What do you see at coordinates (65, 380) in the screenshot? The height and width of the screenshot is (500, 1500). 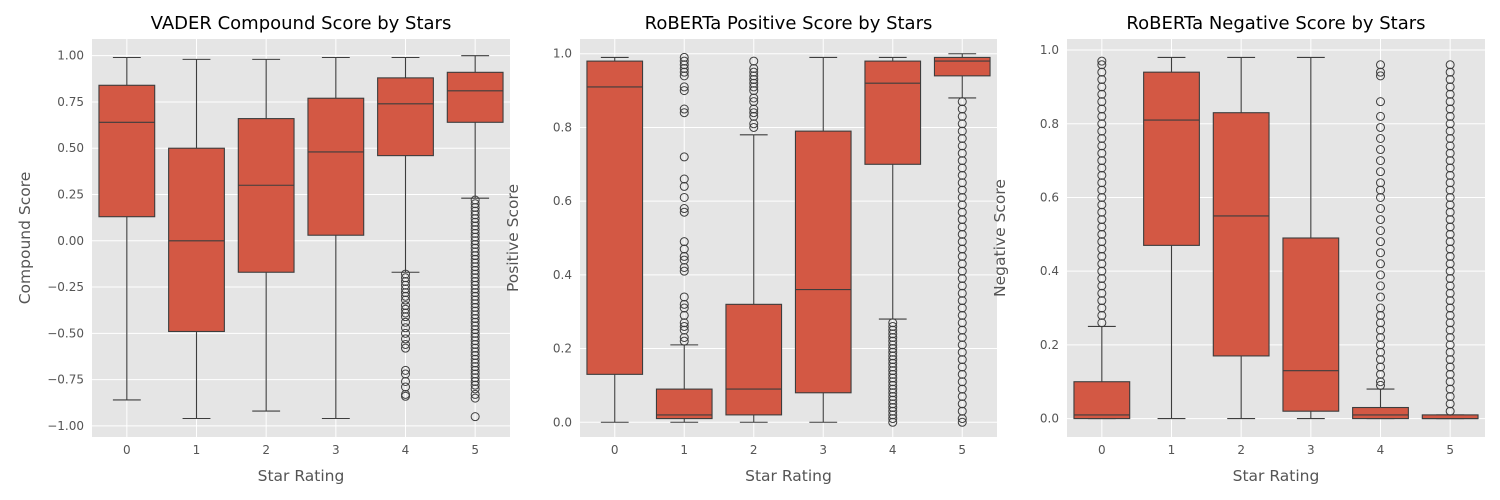 I see `y-tick-label: −0.75` at bounding box center [65, 380].